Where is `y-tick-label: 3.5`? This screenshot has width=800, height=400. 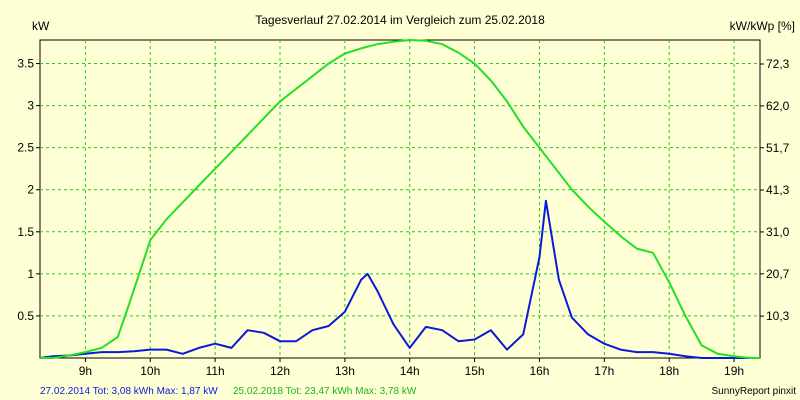
y-tick-label: 3.5 is located at coordinates (25, 64).